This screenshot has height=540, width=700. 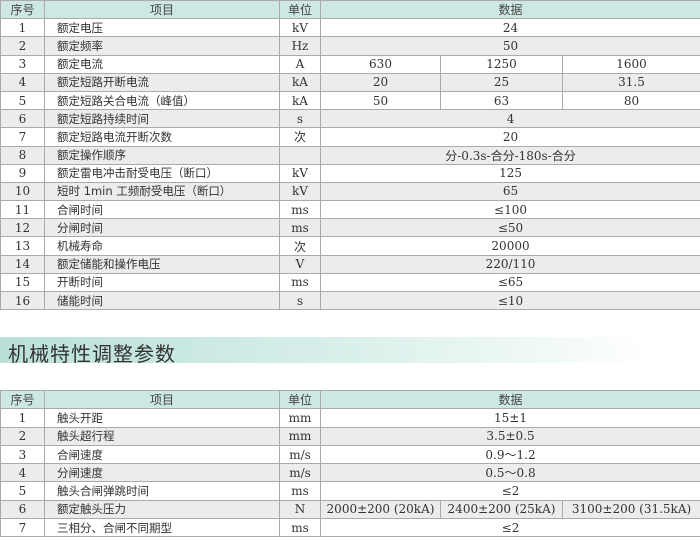 I want to click on item-name: 额定电流, so click(x=162, y=64).